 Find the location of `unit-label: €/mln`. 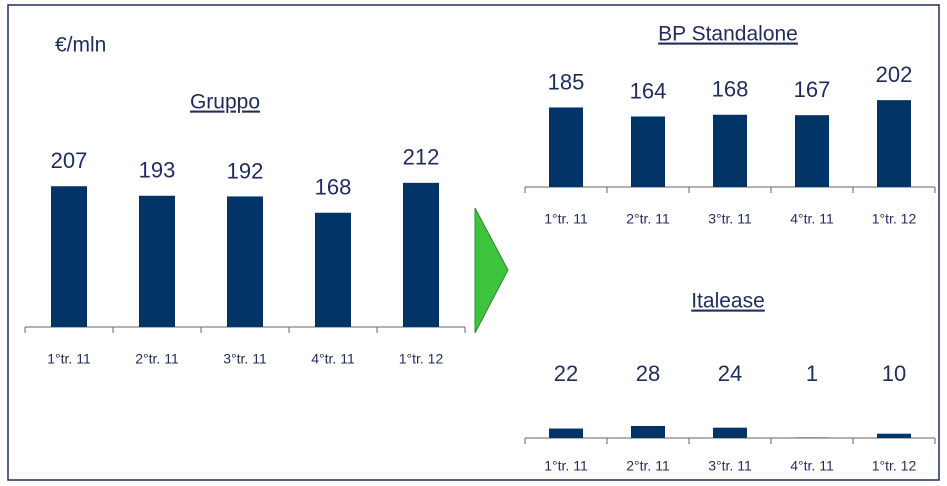

unit-label: €/mln is located at coordinates (80, 45).